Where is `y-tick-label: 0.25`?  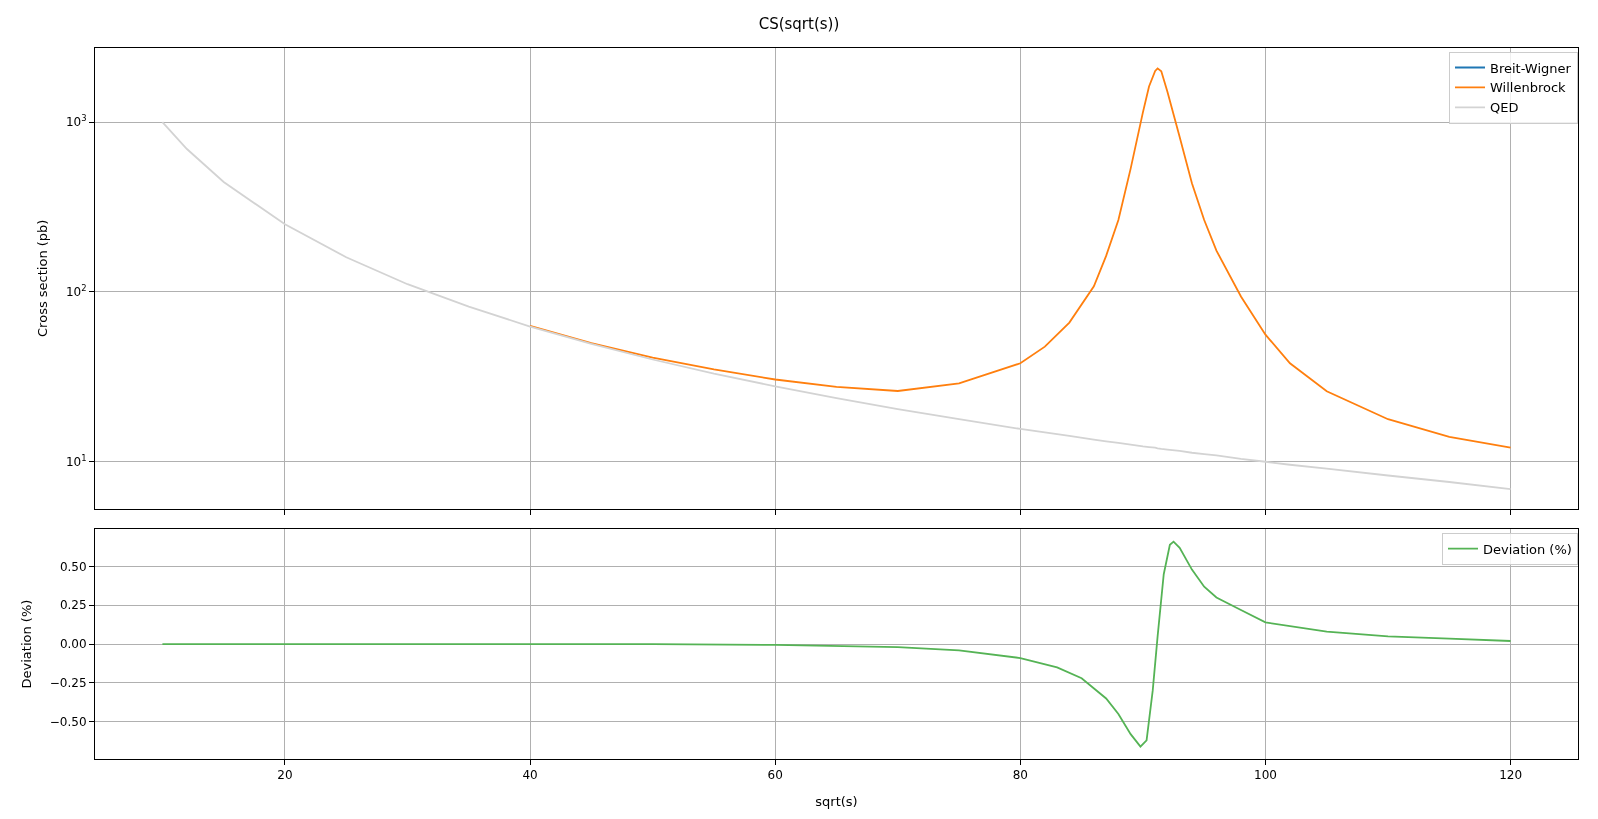
y-tick-label: 0.25 is located at coordinates (73, 605).